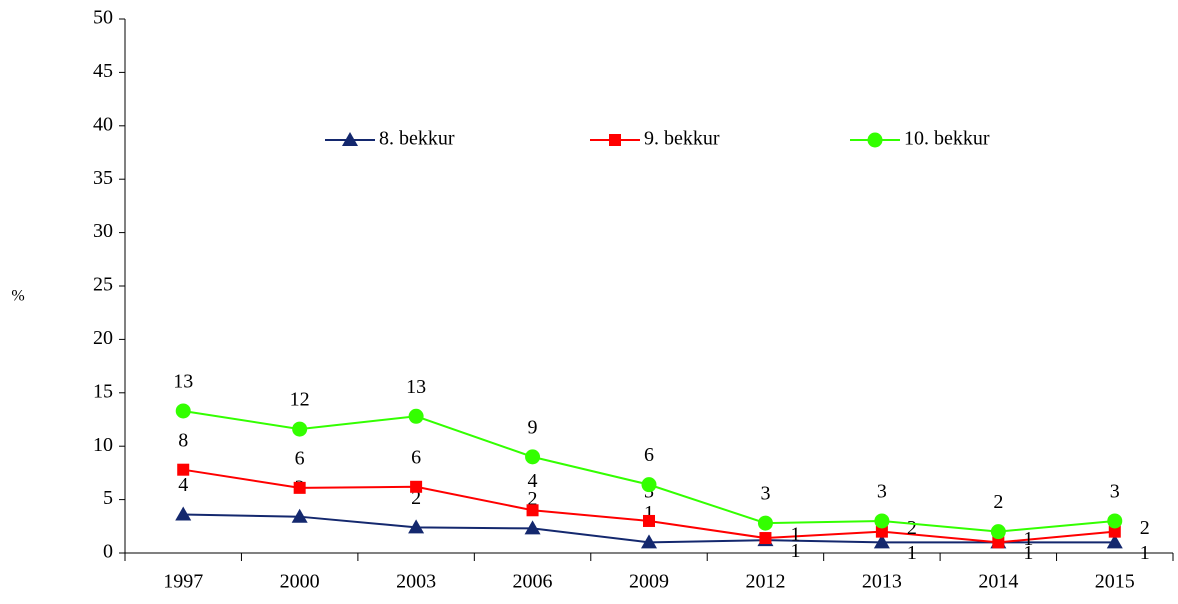 This screenshot has width=1178, height=604. I want to click on x-tick-label: 2015, so click(1115, 582).